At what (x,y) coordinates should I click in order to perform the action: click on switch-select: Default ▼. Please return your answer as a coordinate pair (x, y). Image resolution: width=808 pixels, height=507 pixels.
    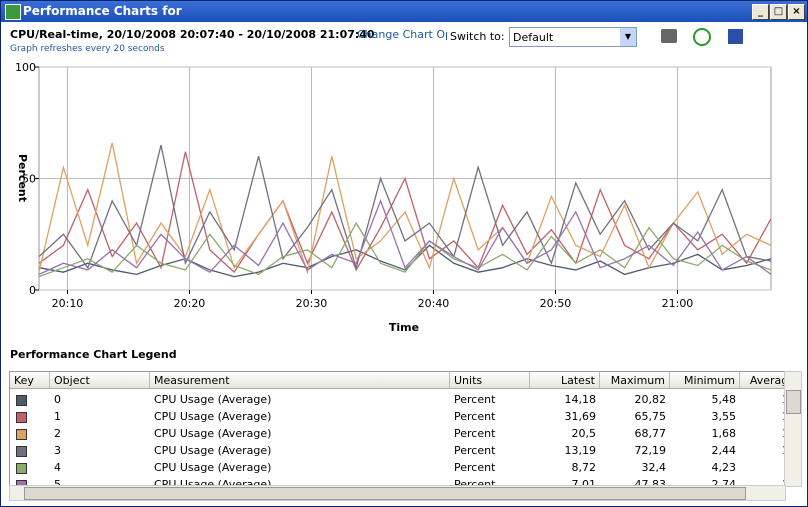
    Looking at the image, I should click on (573, 37).